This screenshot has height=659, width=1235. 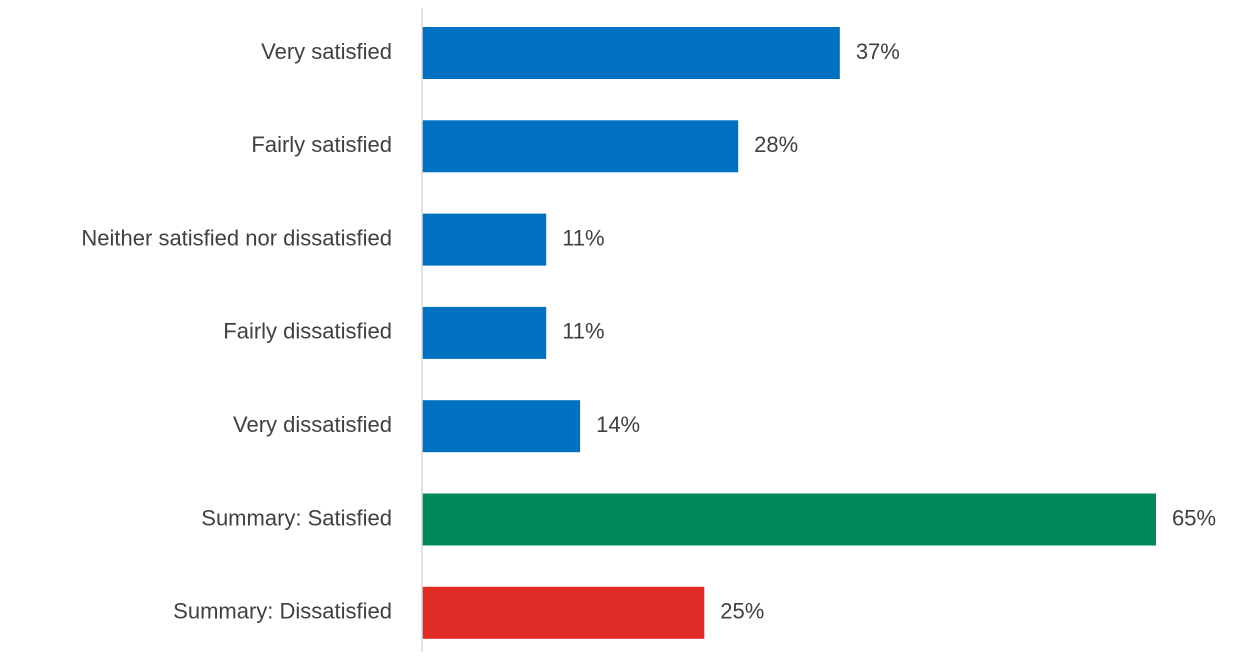 I want to click on data-label-summary-satisfied: 65%, so click(x=1194, y=517).